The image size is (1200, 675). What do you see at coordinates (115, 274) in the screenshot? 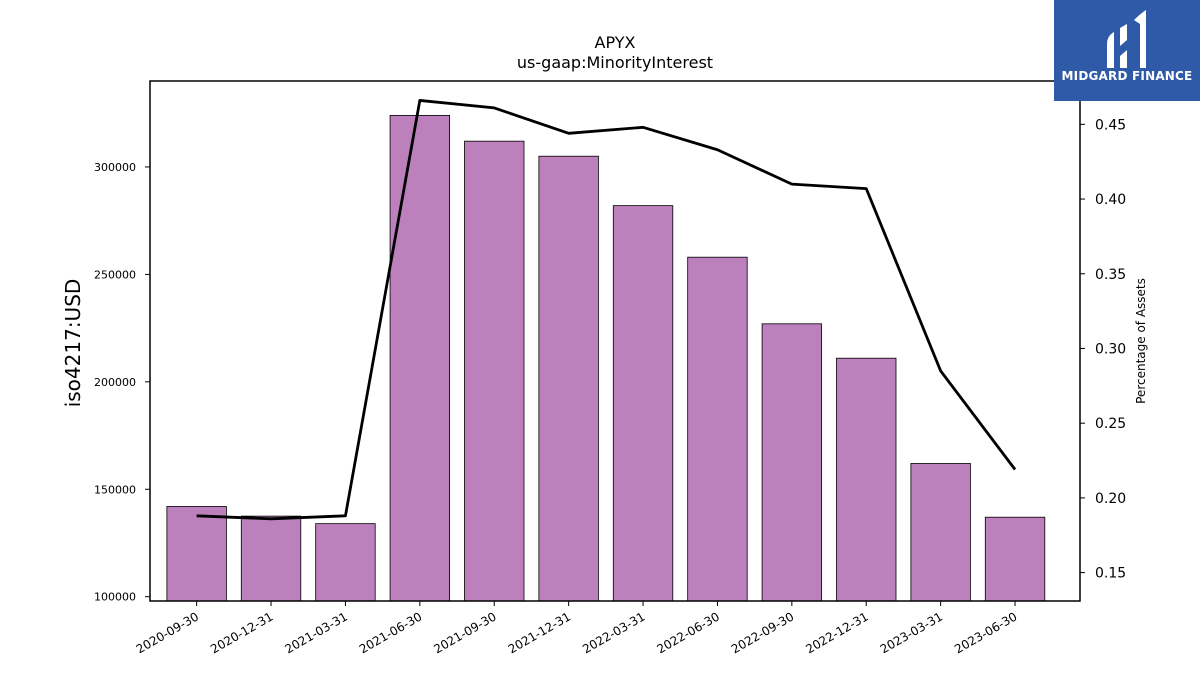
I see `y-tick-label: 250000` at bounding box center [115, 274].